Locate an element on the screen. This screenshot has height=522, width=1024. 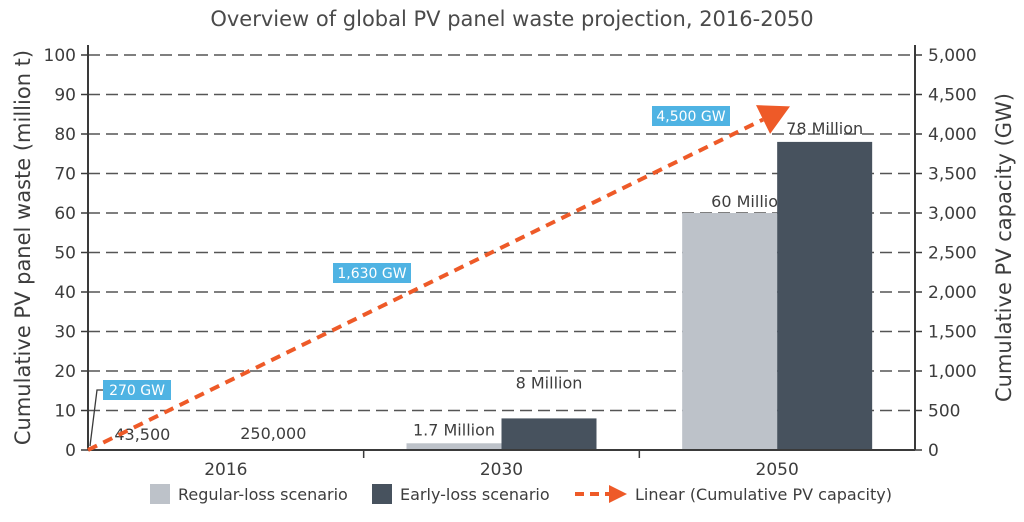
bar-data-label: 78 Million is located at coordinates (824, 128).